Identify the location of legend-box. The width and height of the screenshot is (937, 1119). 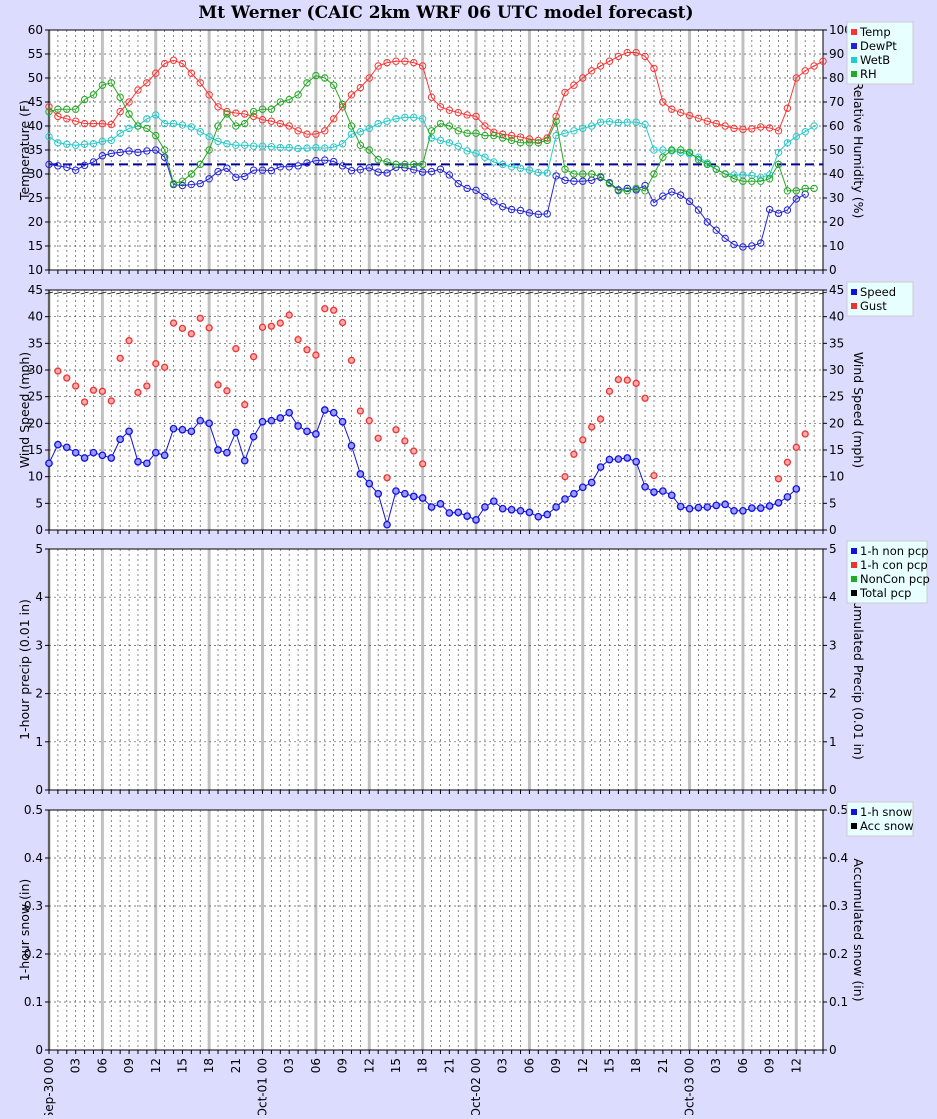
(880, 819).